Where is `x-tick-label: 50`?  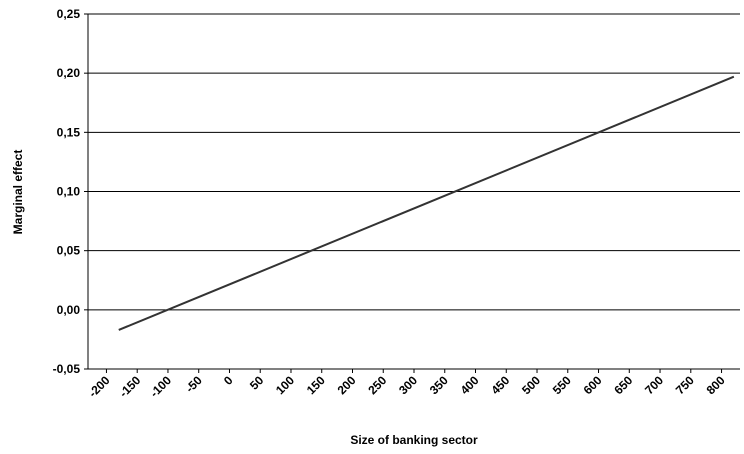 x-tick-label: 50 is located at coordinates (257, 383).